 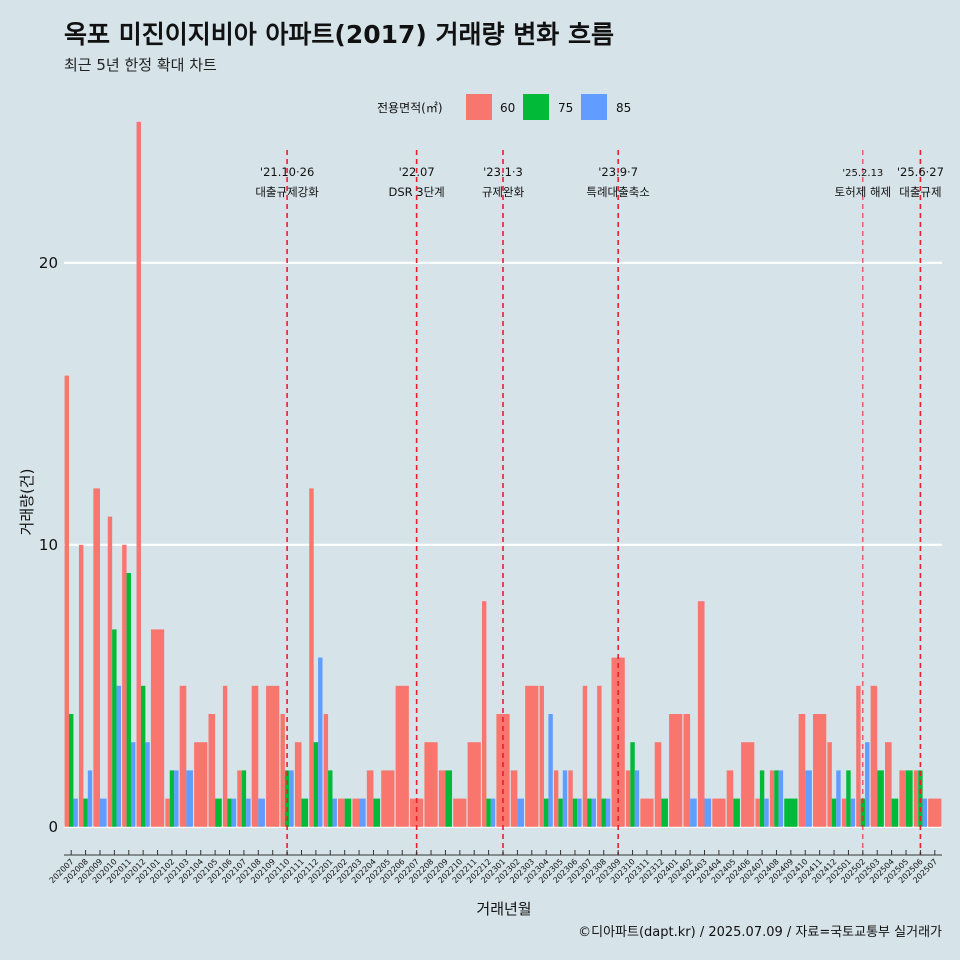 What do you see at coordinates (410, 108) in the screenshot?
I see `legend-title: 전용면적(㎡)` at bounding box center [410, 108].